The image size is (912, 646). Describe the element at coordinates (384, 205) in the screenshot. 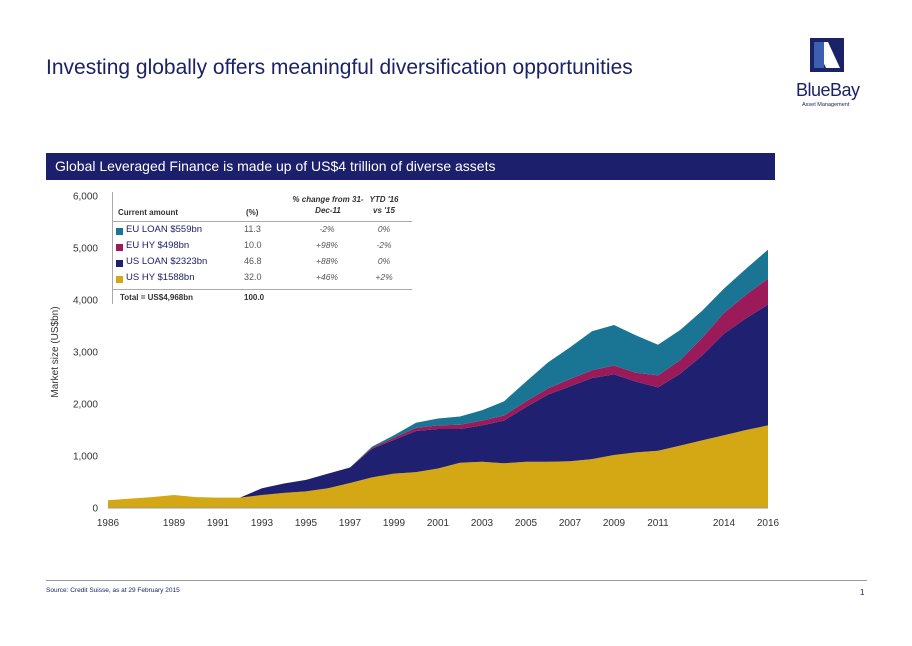

I see `col-ytd-header: YTD '16 vs '15` at that location.